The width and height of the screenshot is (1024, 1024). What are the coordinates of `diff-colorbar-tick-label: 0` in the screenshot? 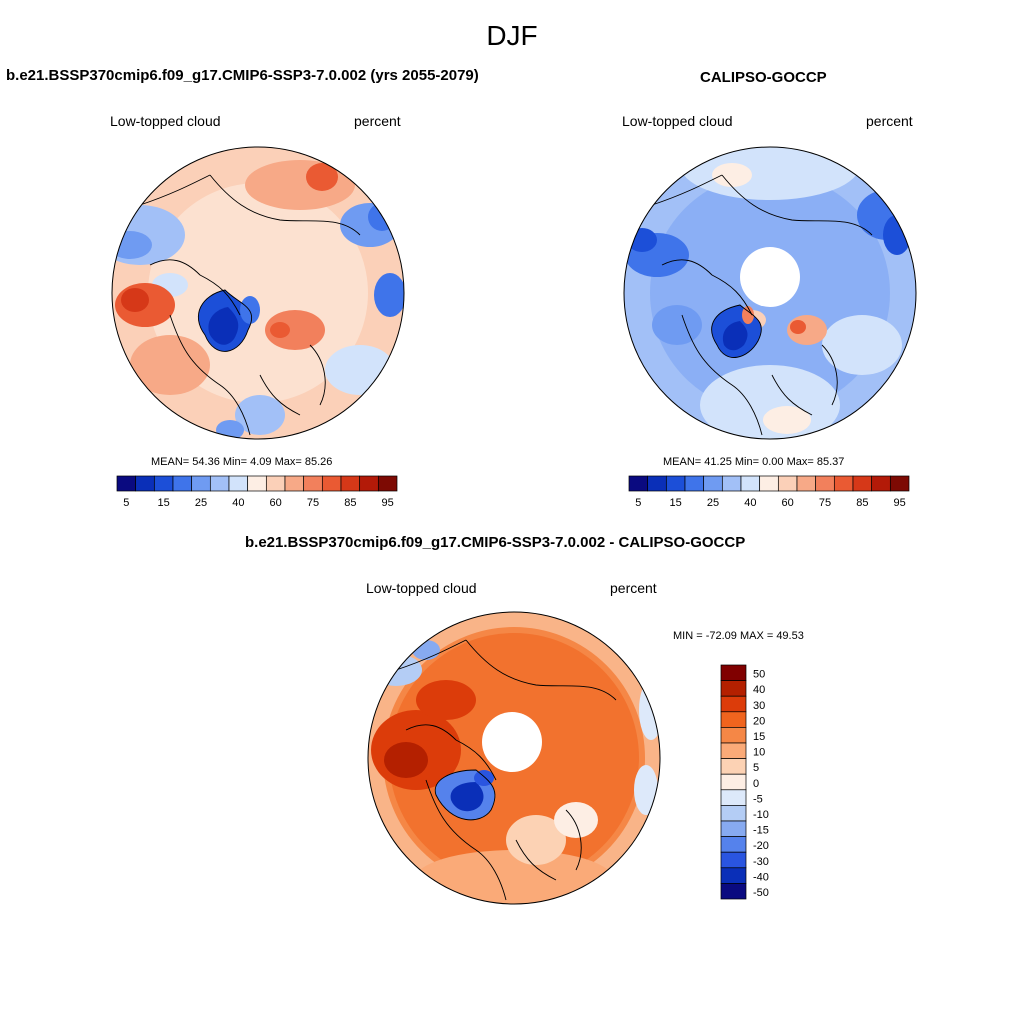 It's located at (756, 784).